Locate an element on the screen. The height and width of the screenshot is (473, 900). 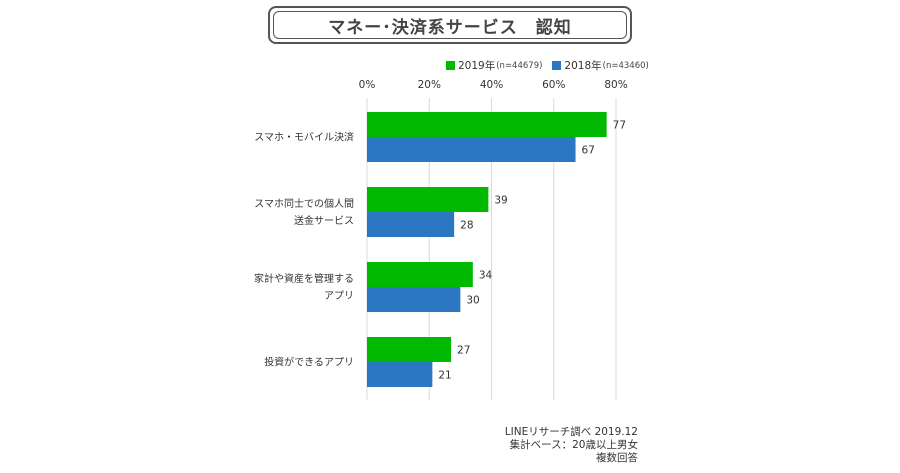
category-label: 家計や資産を管理する is located at coordinates (304, 278).